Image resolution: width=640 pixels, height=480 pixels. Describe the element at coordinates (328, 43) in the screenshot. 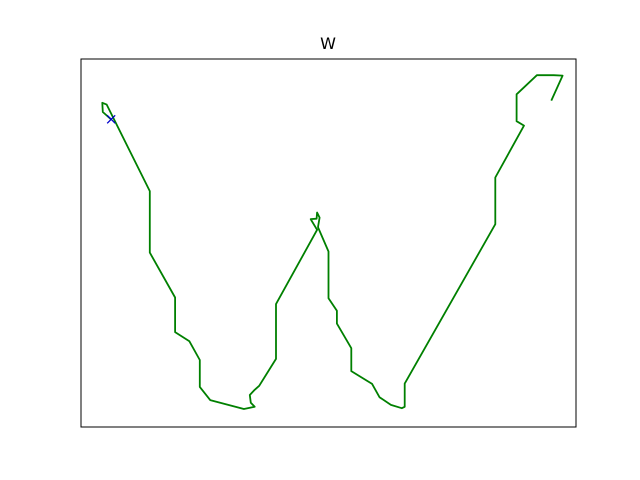

I see `chart-title: W` at that location.